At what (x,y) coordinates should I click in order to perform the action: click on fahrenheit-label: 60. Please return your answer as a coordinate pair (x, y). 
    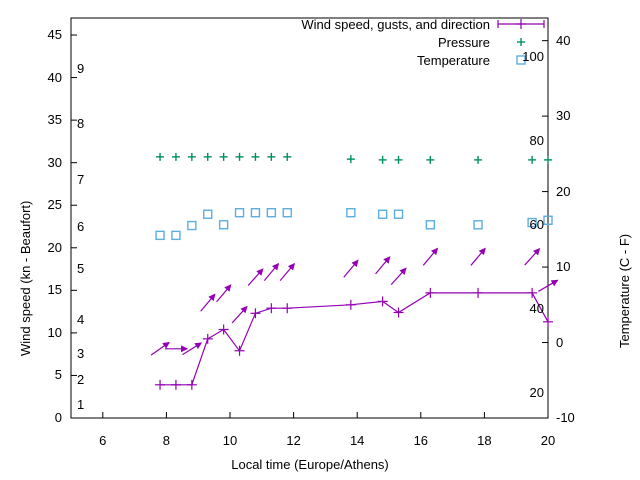
    Looking at the image, I should click on (536, 224).